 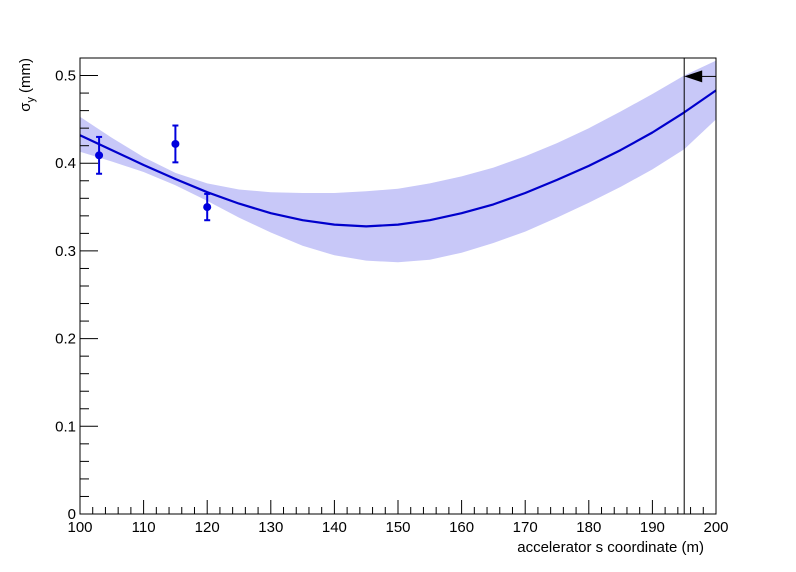 What do you see at coordinates (715, 527) in the screenshot?
I see `x-tick-label: 200` at bounding box center [715, 527].